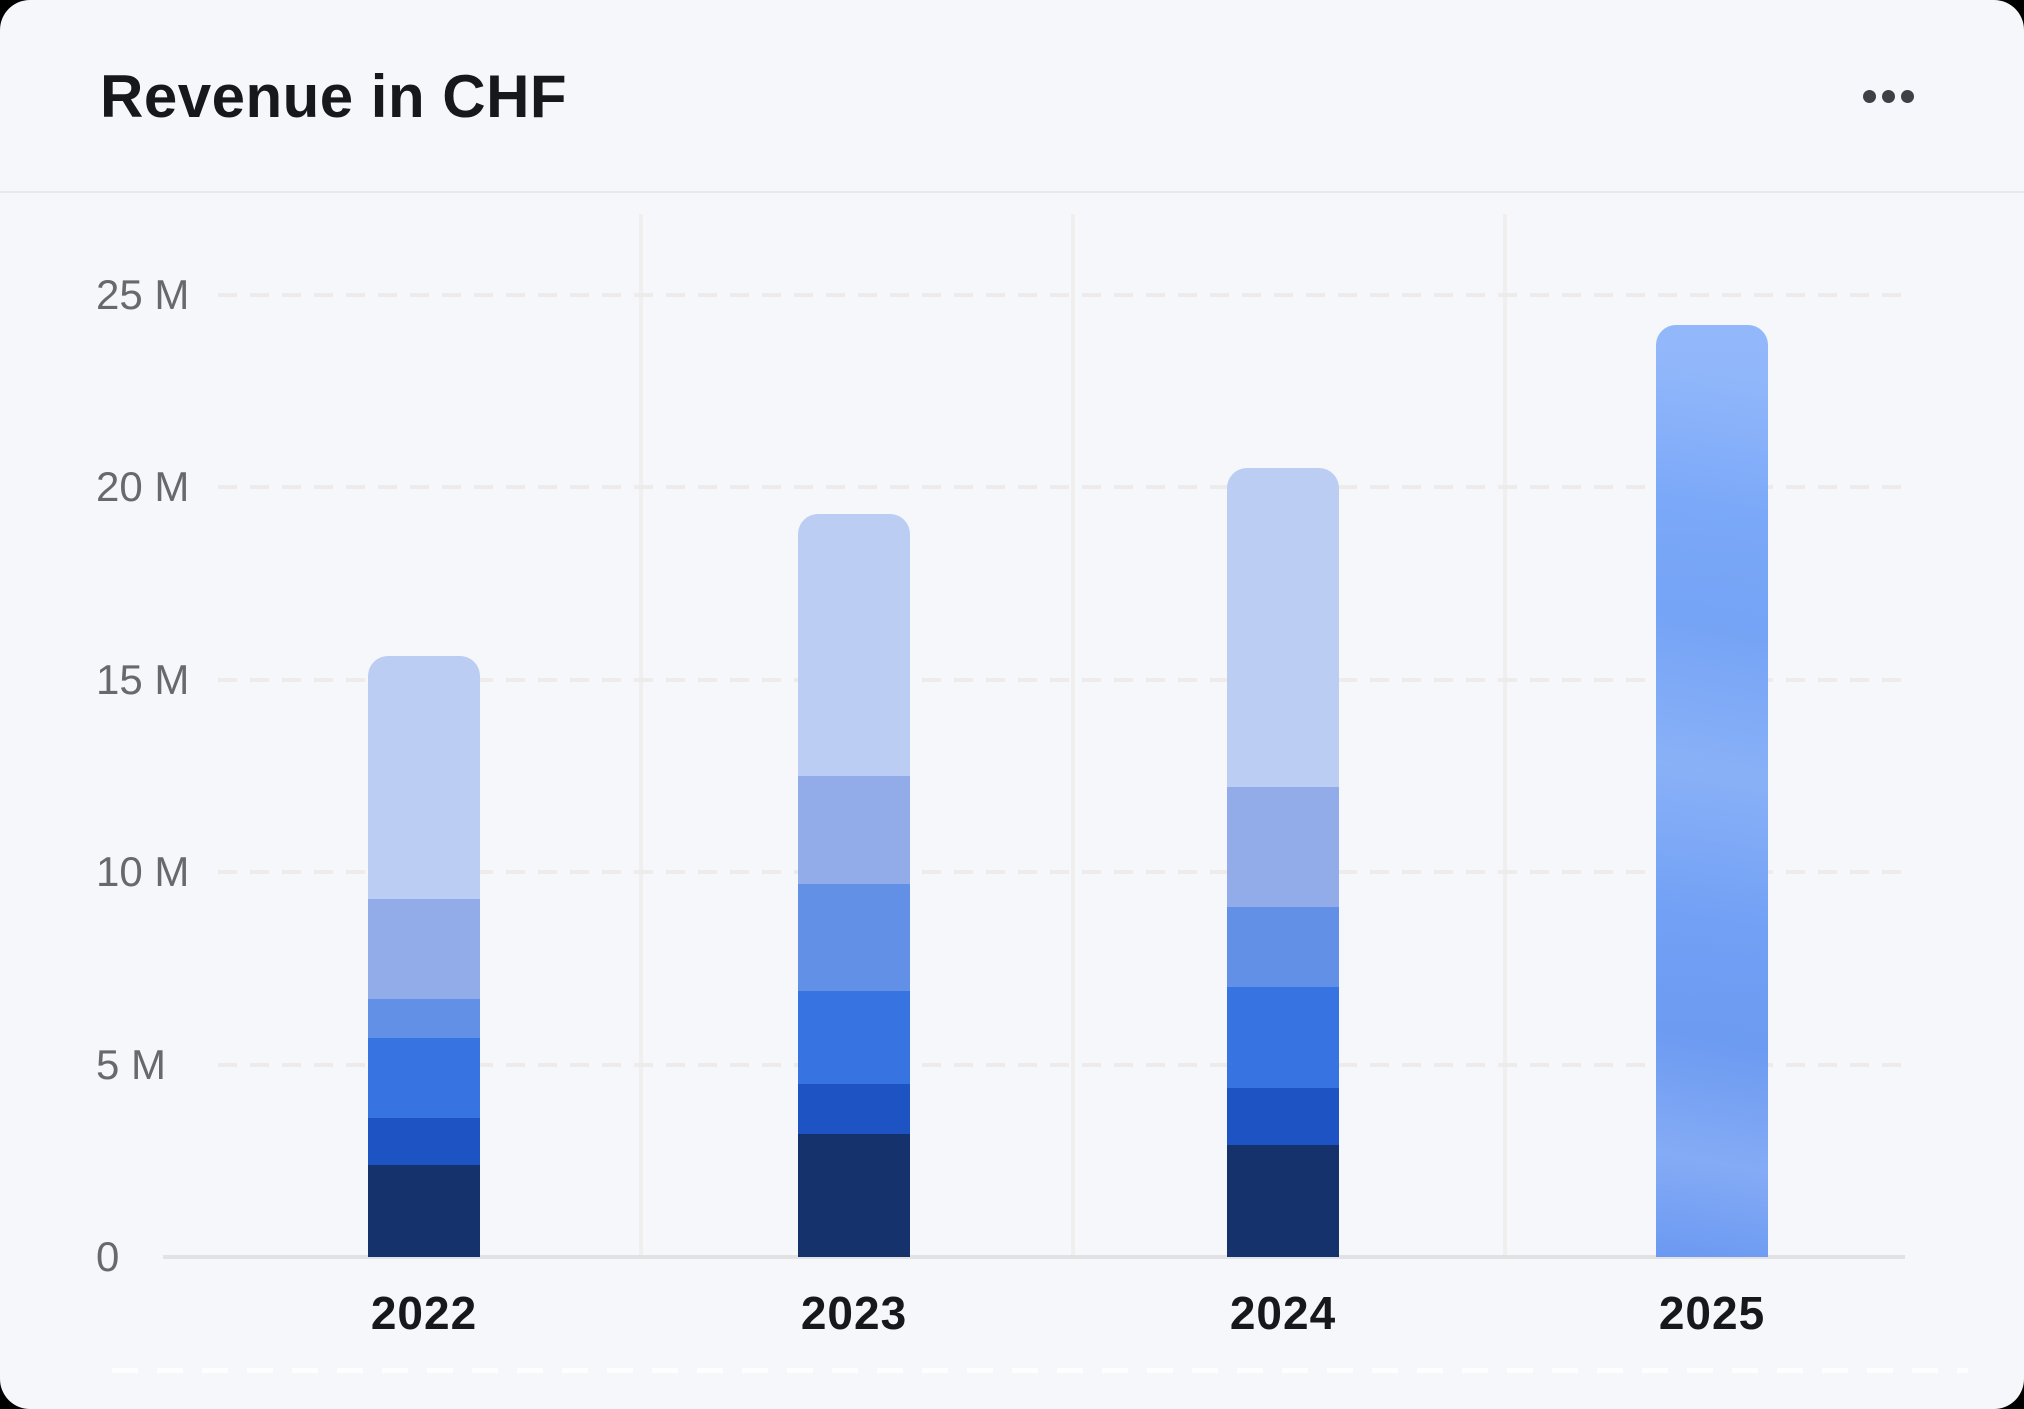 This screenshot has width=2024, height=1409. What do you see at coordinates (1012, 96) in the screenshot?
I see `card-header: Revenue in CHF` at bounding box center [1012, 96].